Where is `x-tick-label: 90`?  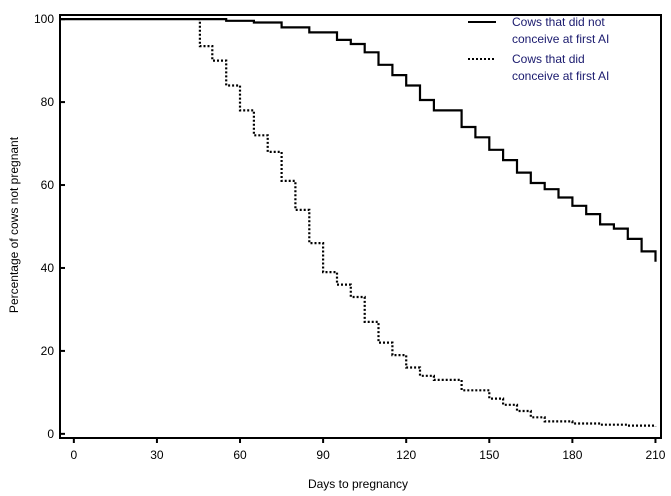 x-tick-label: 90 is located at coordinates (323, 455).